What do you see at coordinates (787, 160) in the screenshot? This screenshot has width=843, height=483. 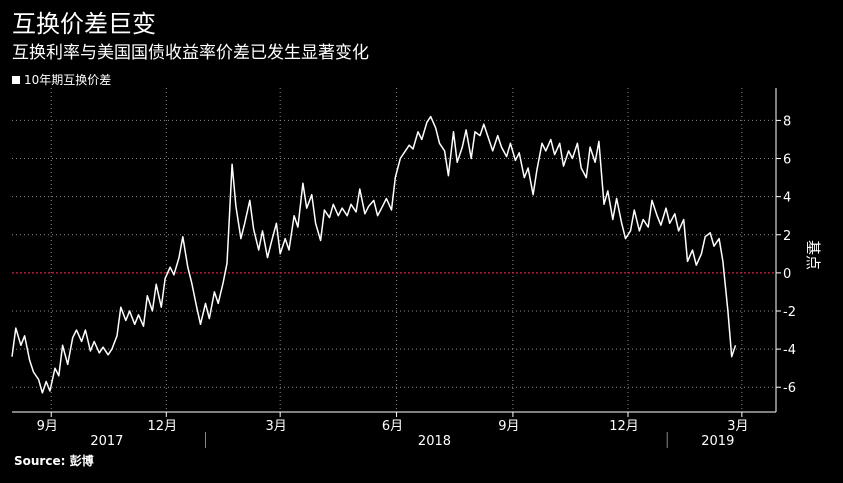 I see `y-tick-label: 6` at bounding box center [787, 160].